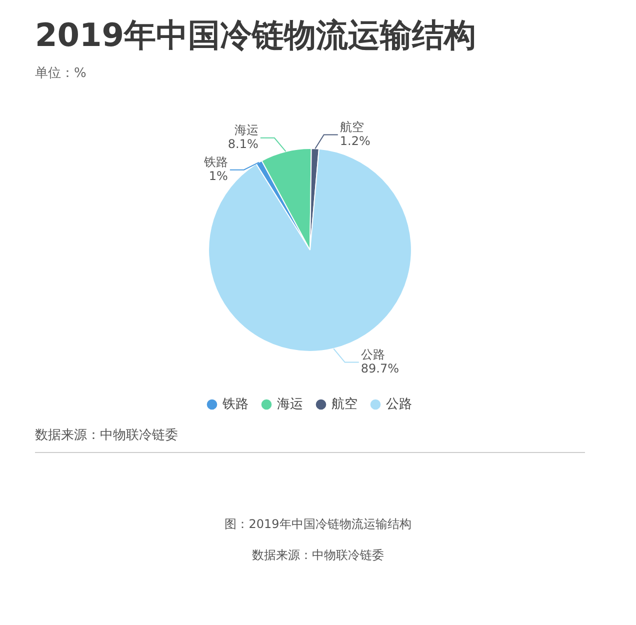 Image resolution: width=636 pixels, height=625 pixels. What do you see at coordinates (352, 127) in the screenshot?
I see `slice-label: 航空` at bounding box center [352, 127].